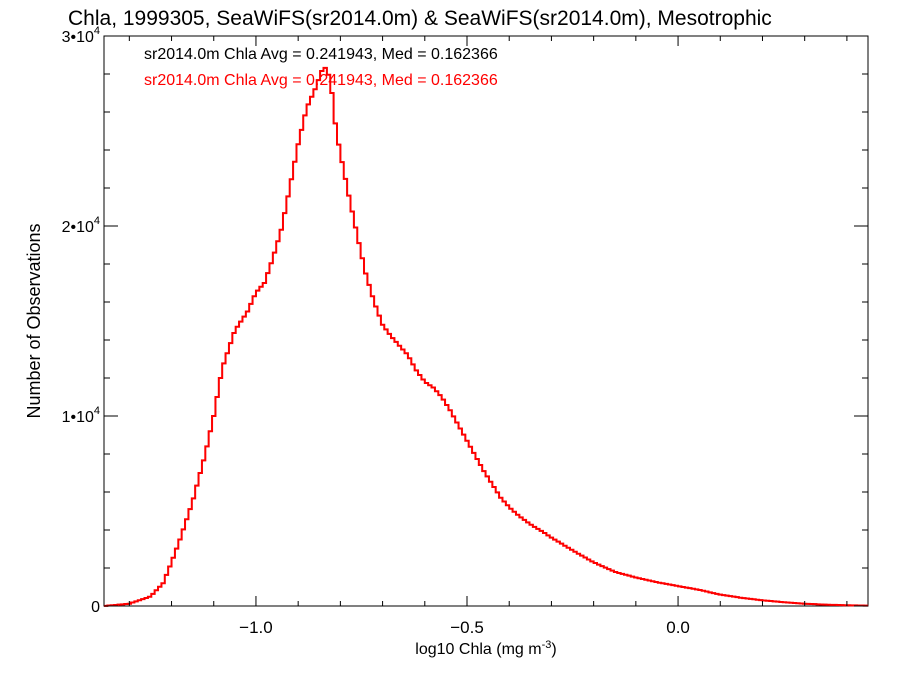 This screenshot has width=900, height=675. What do you see at coordinates (467, 627) in the screenshot?
I see `x-tick-label: −0.5` at bounding box center [467, 627].